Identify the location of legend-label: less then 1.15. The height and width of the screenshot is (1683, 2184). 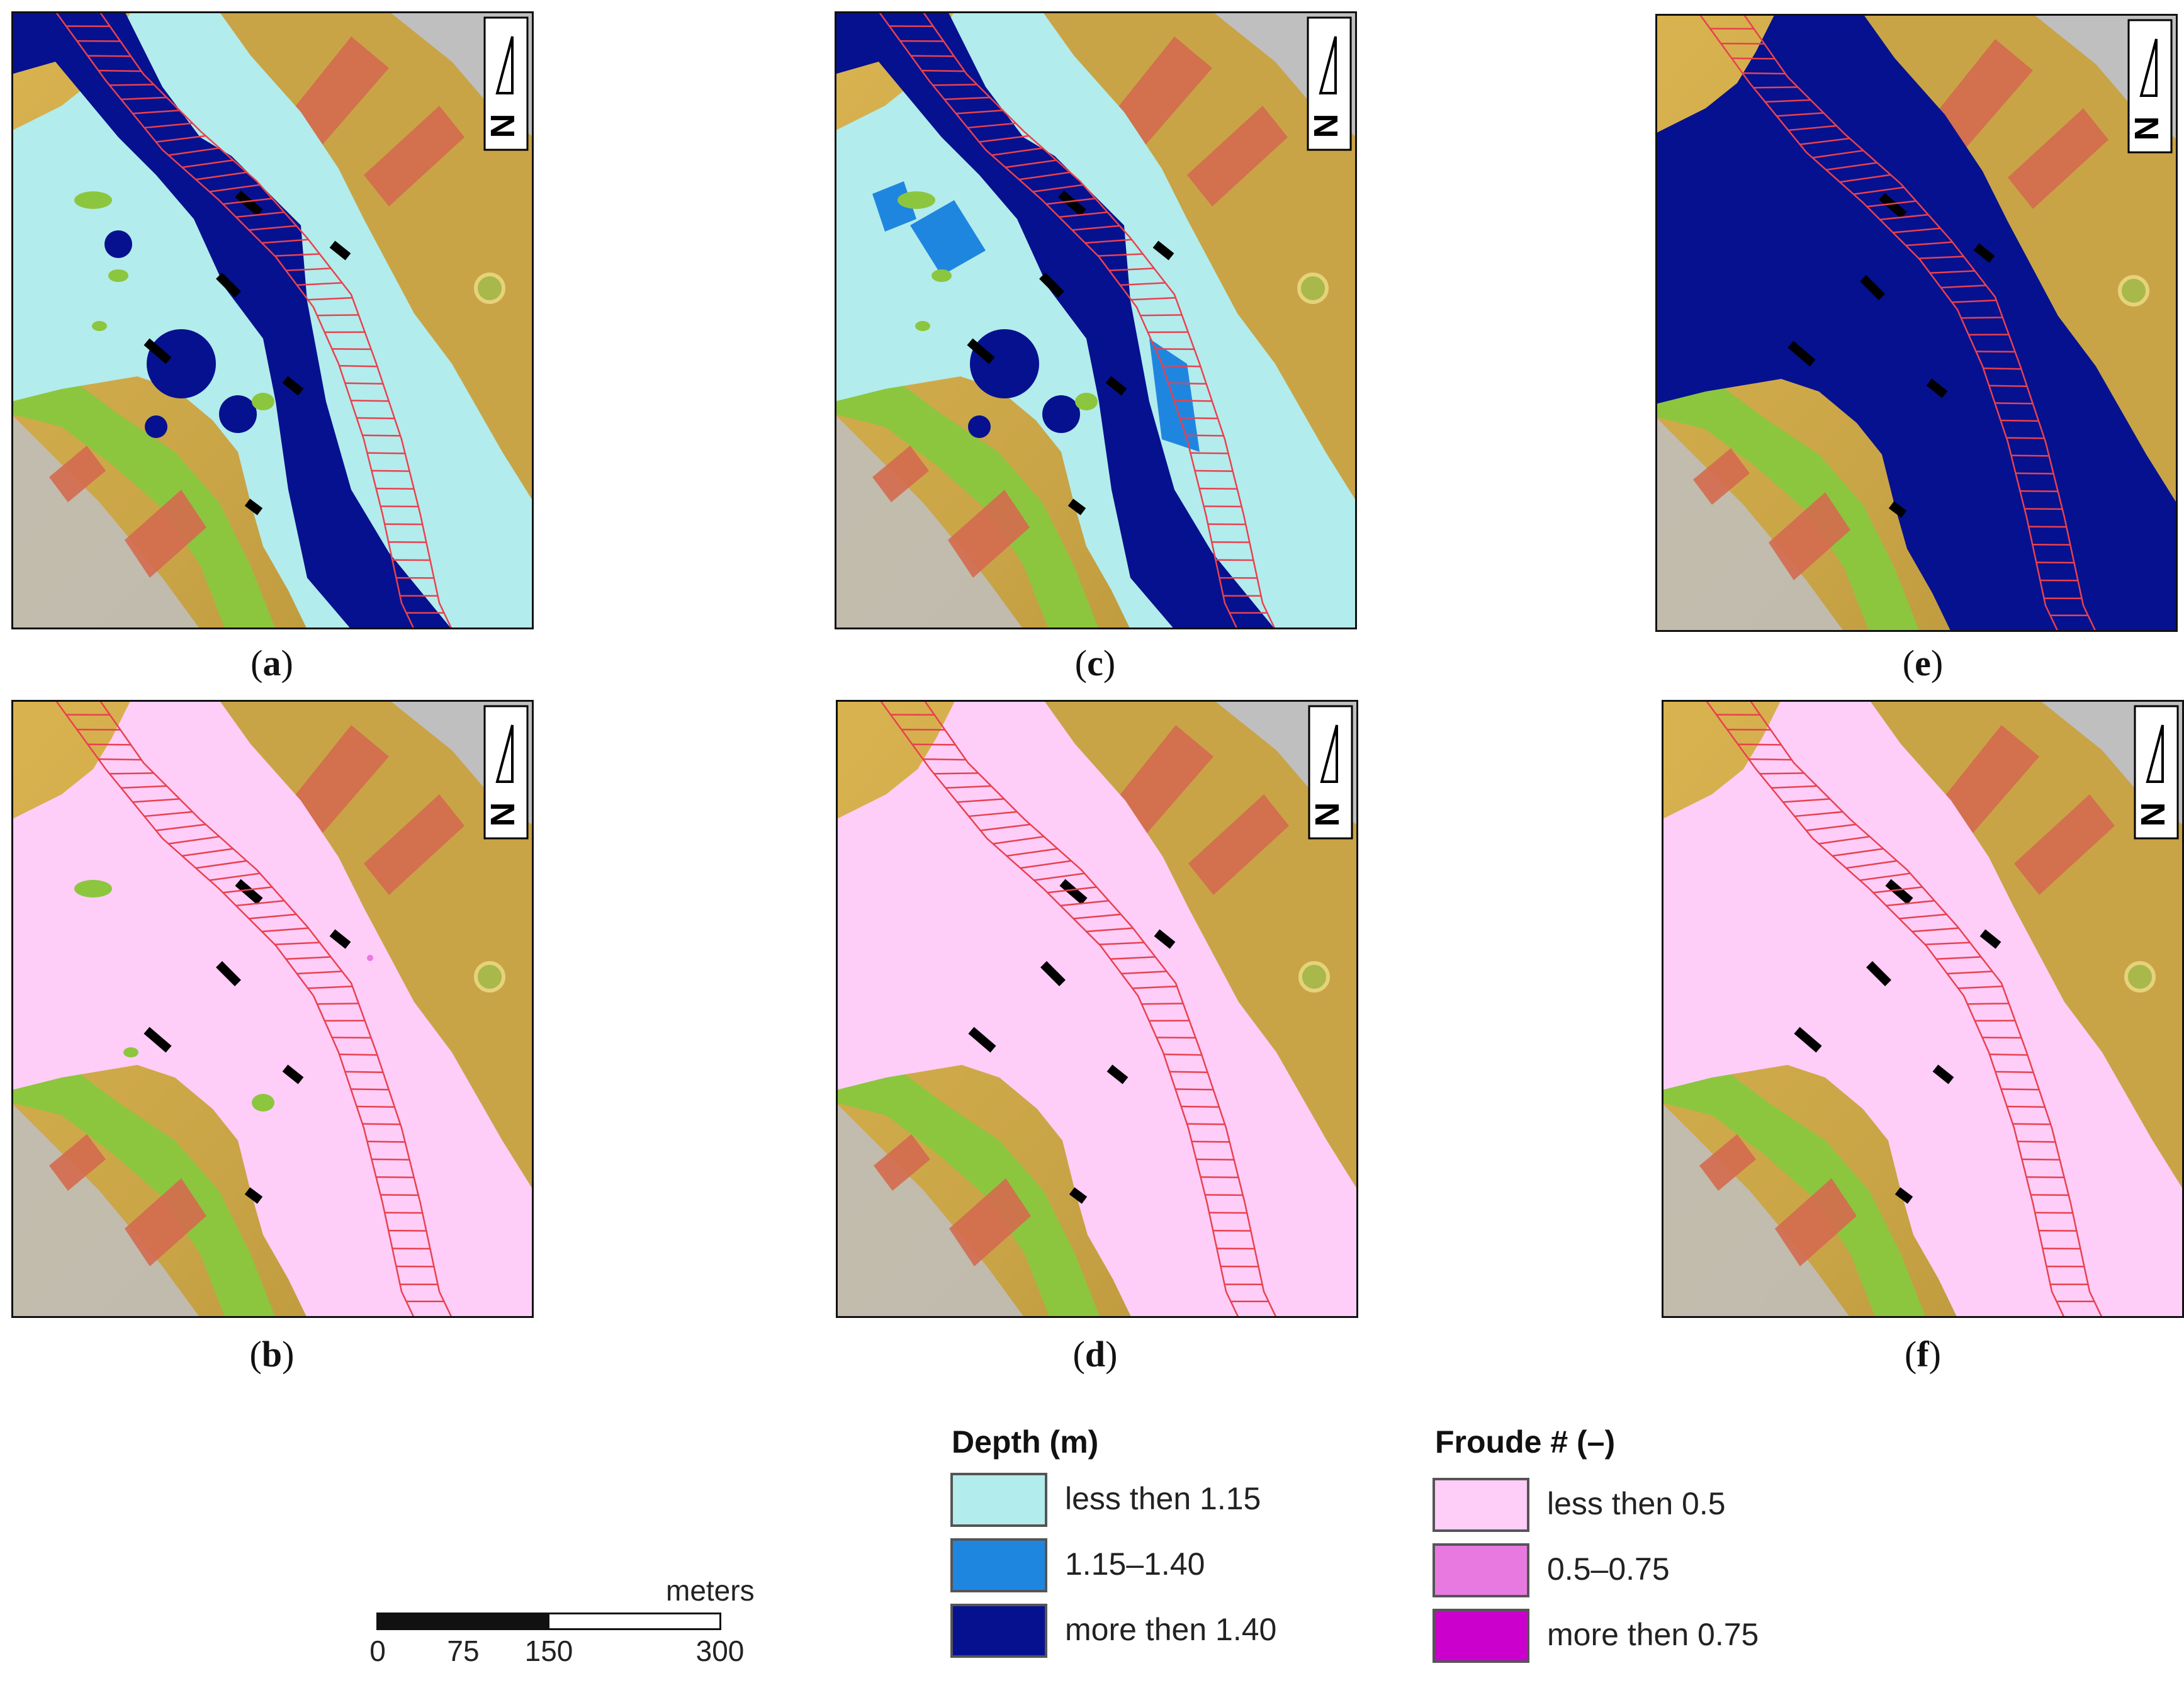
(1163, 1499).